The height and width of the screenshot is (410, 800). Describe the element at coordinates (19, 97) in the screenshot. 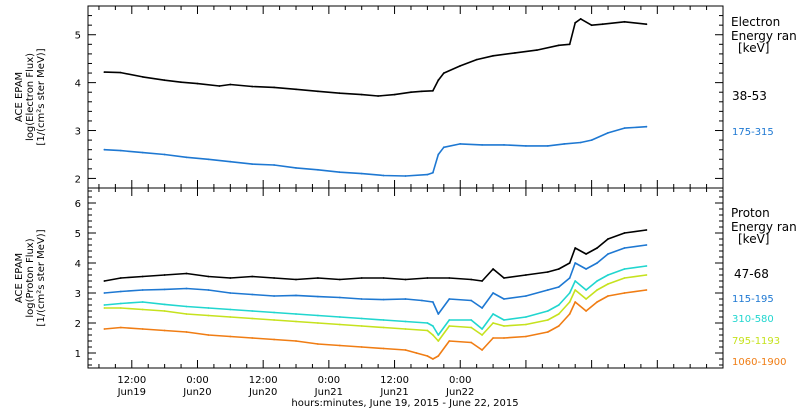

I see `electron-ylabel-1: ACE EPAM` at that location.